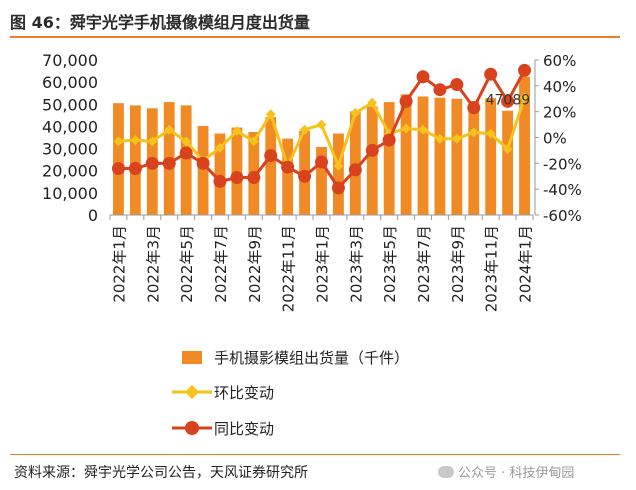 Image resolution: width=636 pixels, height=490 pixels. What do you see at coordinates (192, 428) in the screenshot?
I see `legend-yoy-marker` at bounding box center [192, 428].